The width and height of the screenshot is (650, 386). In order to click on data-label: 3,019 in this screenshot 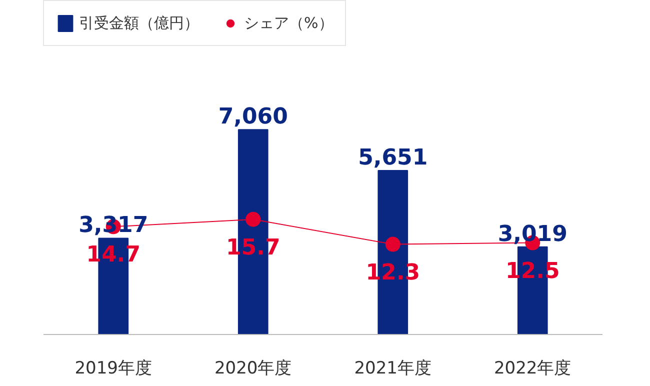, I will do `click(533, 234)`.